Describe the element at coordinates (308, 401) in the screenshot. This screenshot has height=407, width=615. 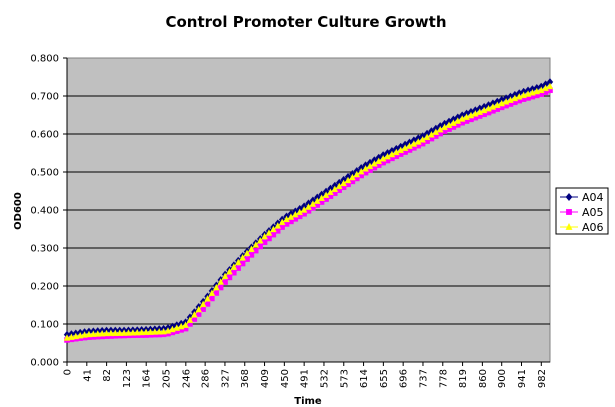
I see `x-axis-title: Time` at that location.